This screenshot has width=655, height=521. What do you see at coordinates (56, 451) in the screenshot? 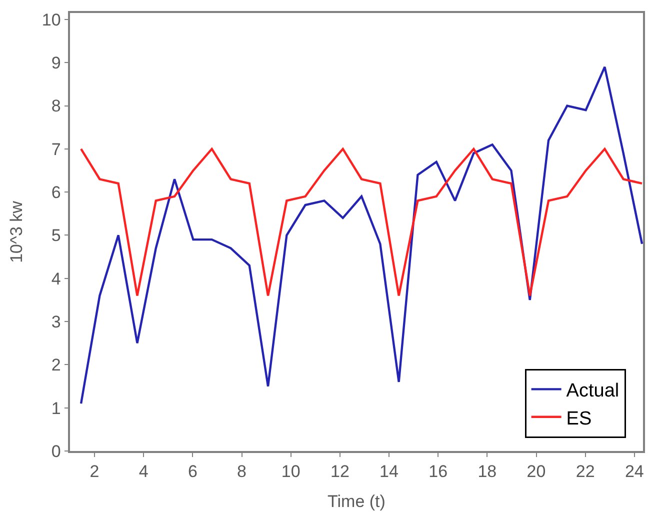
I see `y-tick-label: 0` at bounding box center [56, 451].